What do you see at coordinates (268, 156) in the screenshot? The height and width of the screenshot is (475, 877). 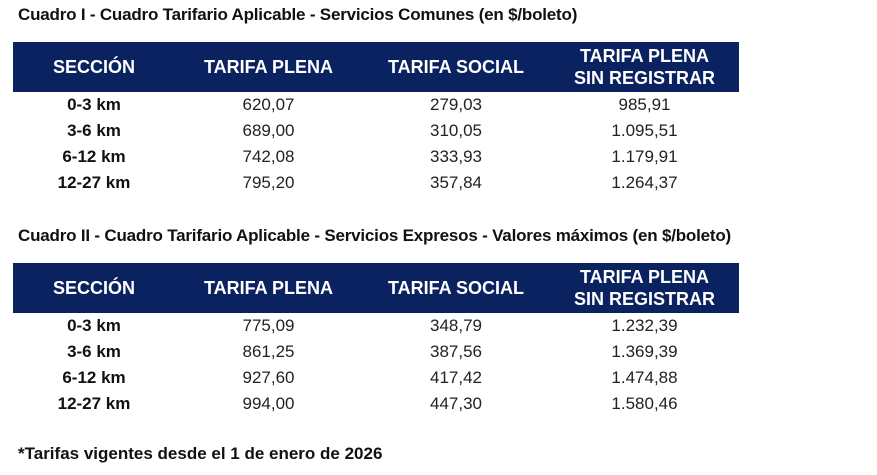 I see `tarifa-plena-cell: 742,08` at bounding box center [268, 156].